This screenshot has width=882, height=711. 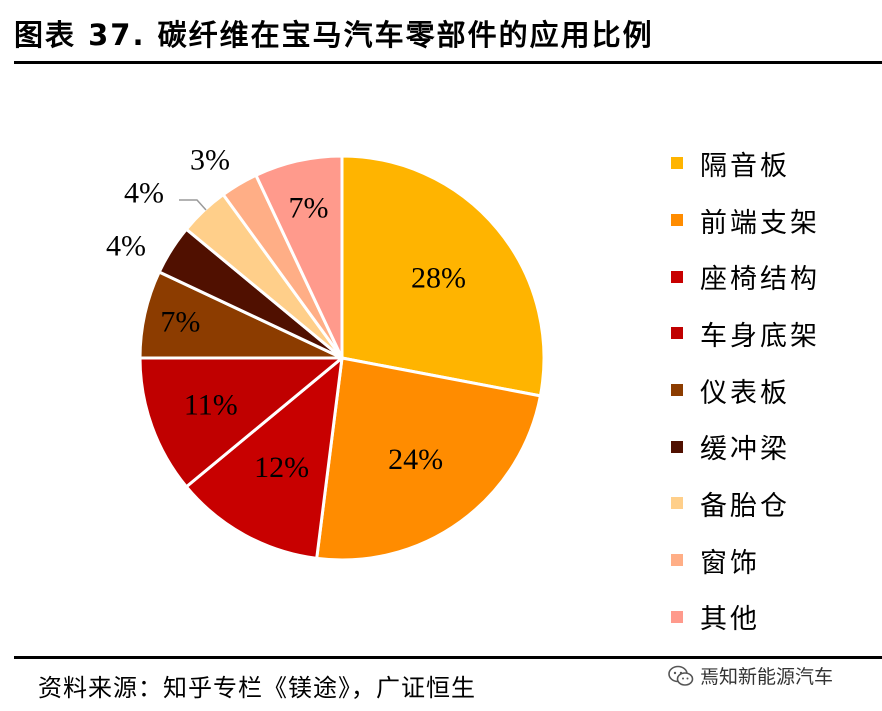 What do you see at coordinates (745, 450) in the screenshot?
I see `legend-label: 缓冲梁` at bounding box center [745, 450].